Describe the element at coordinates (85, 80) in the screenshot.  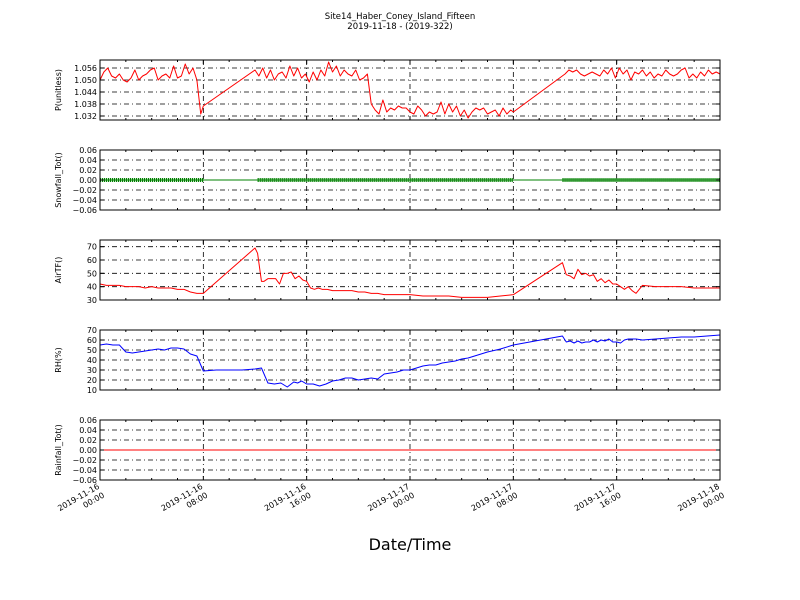
I see `y-tick-label: 1.050` at that location.